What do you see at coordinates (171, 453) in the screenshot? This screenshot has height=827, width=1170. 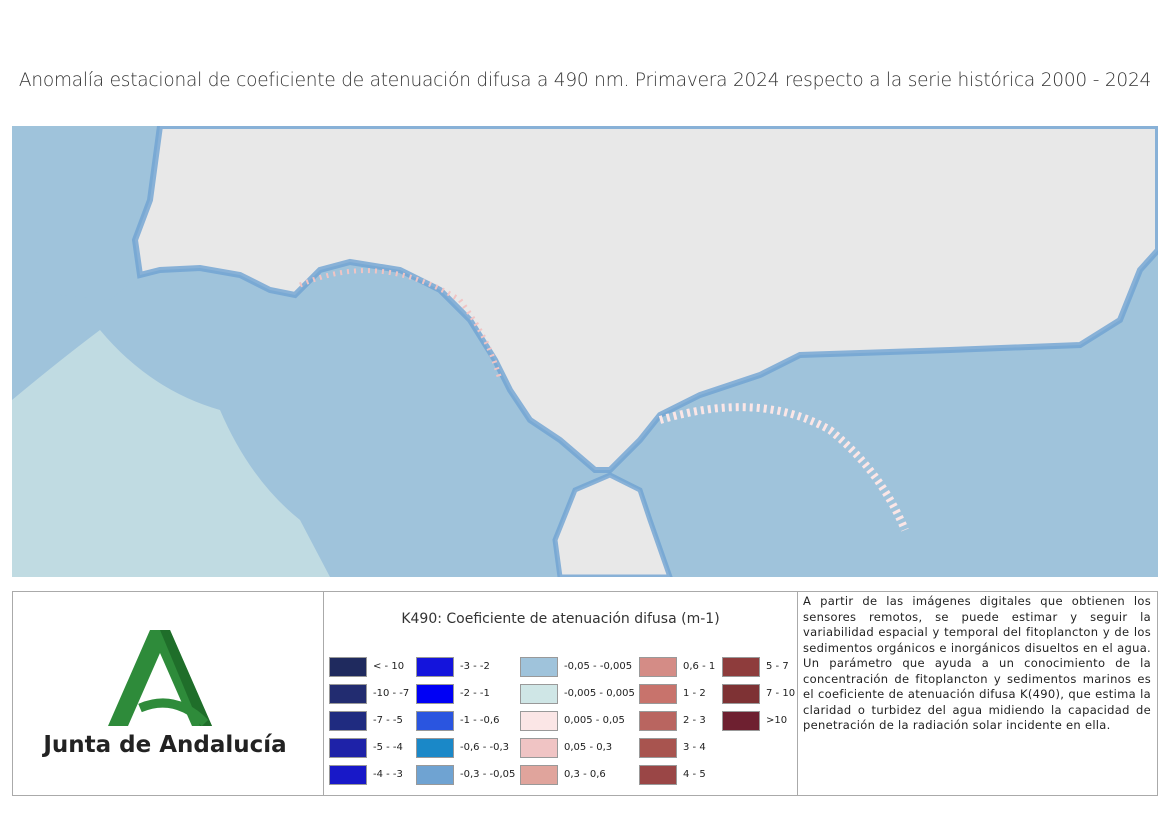 I see `low-anomaly-area` at bounding box center [171, 453].